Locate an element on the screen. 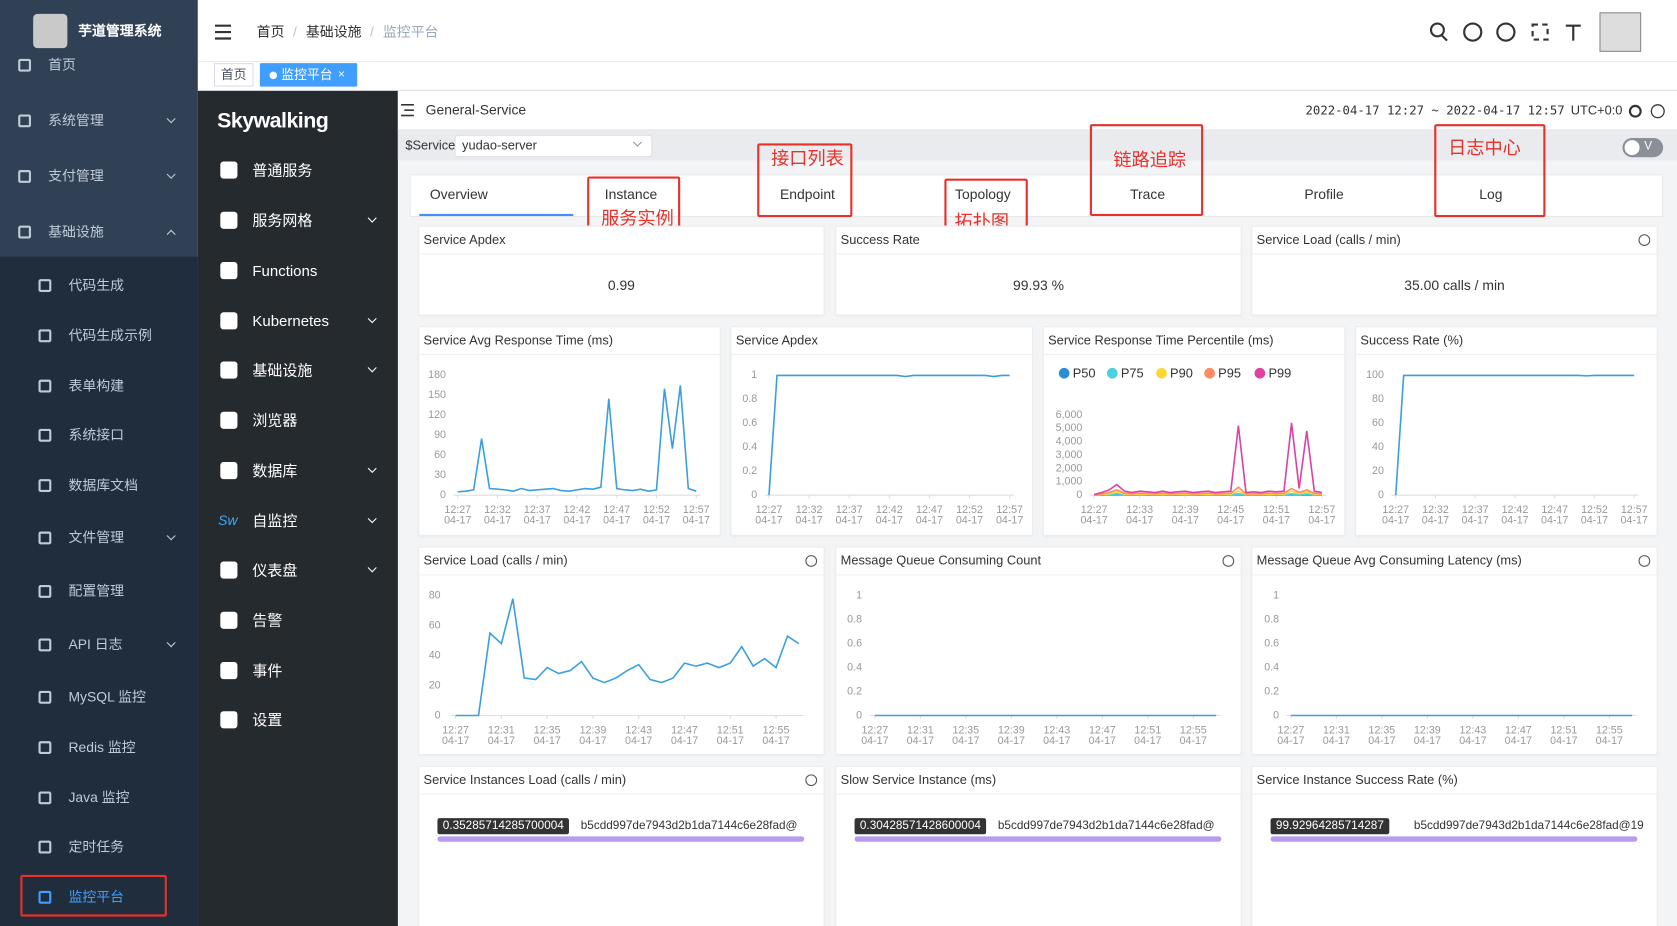 This screenshot has width=1677, height=926. sw-menu-item: 浏览器 is located at coordinates (275, 420).